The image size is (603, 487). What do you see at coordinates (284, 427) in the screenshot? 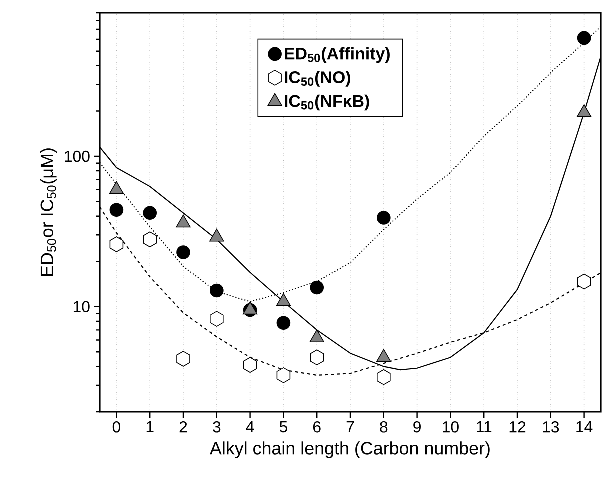
I see `x-tick-label: 5` at bounding box center [284, 427].